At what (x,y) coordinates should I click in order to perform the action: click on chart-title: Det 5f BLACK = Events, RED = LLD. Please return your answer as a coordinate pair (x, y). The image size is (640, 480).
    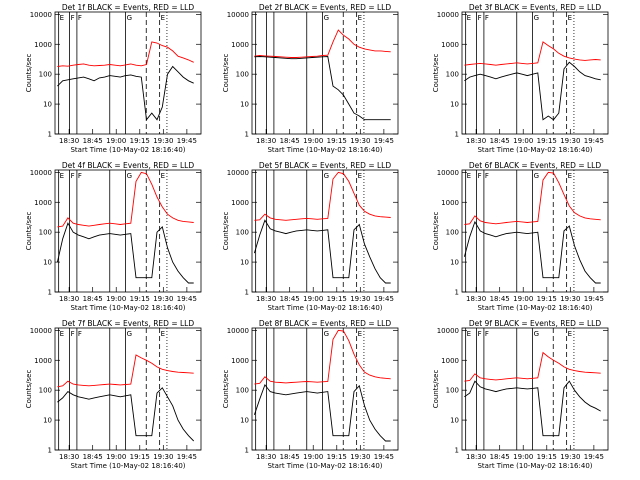
    Looking at the image, I should click on (325, 165).